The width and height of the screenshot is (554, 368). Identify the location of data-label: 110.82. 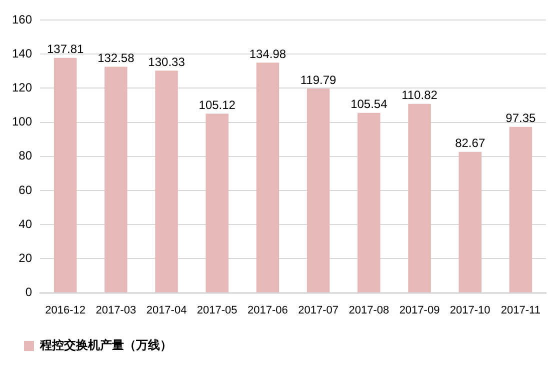
(420, 95).